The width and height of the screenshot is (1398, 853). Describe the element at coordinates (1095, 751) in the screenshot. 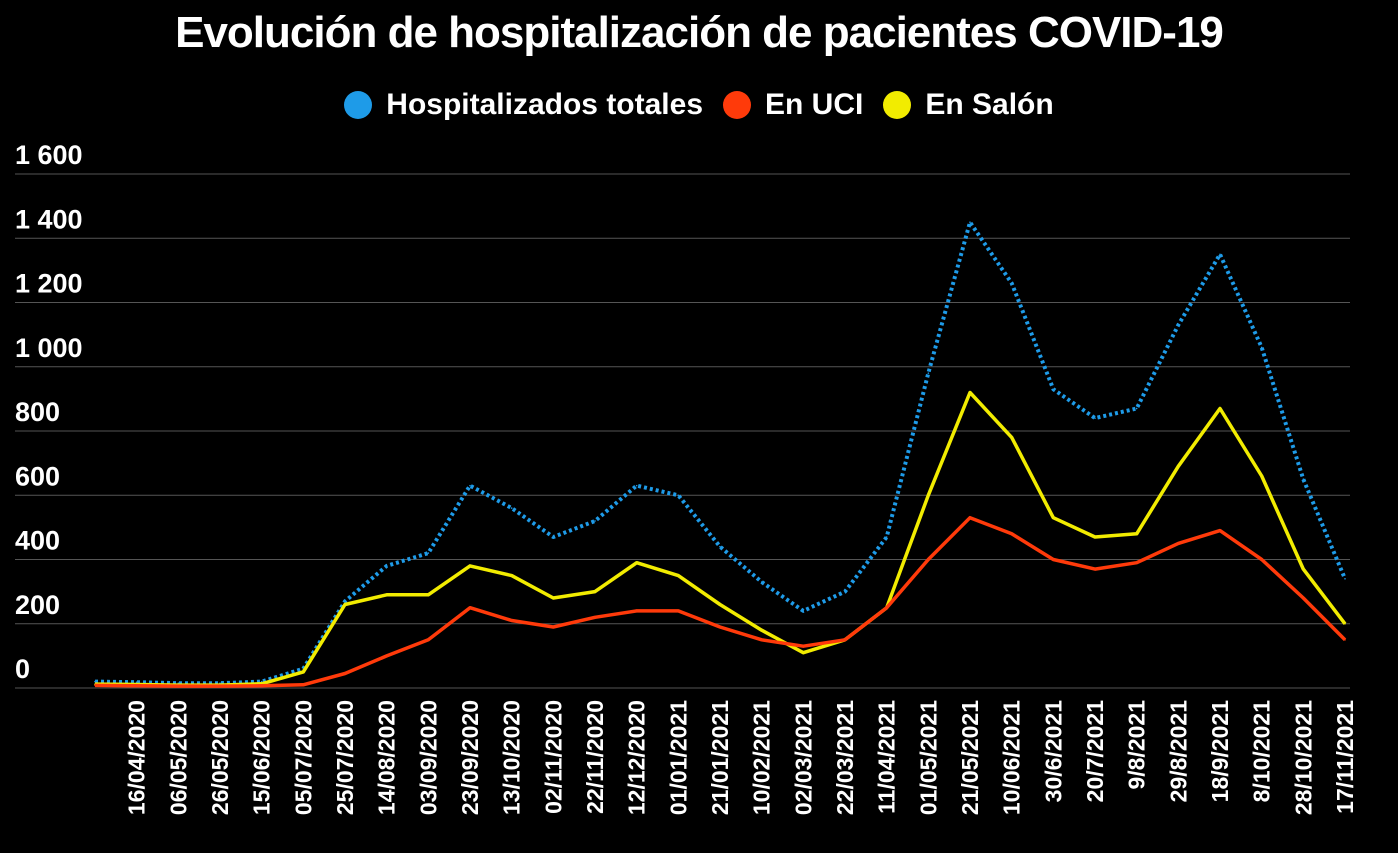

I see `x-tick-label: 20/7/2021` at that location.